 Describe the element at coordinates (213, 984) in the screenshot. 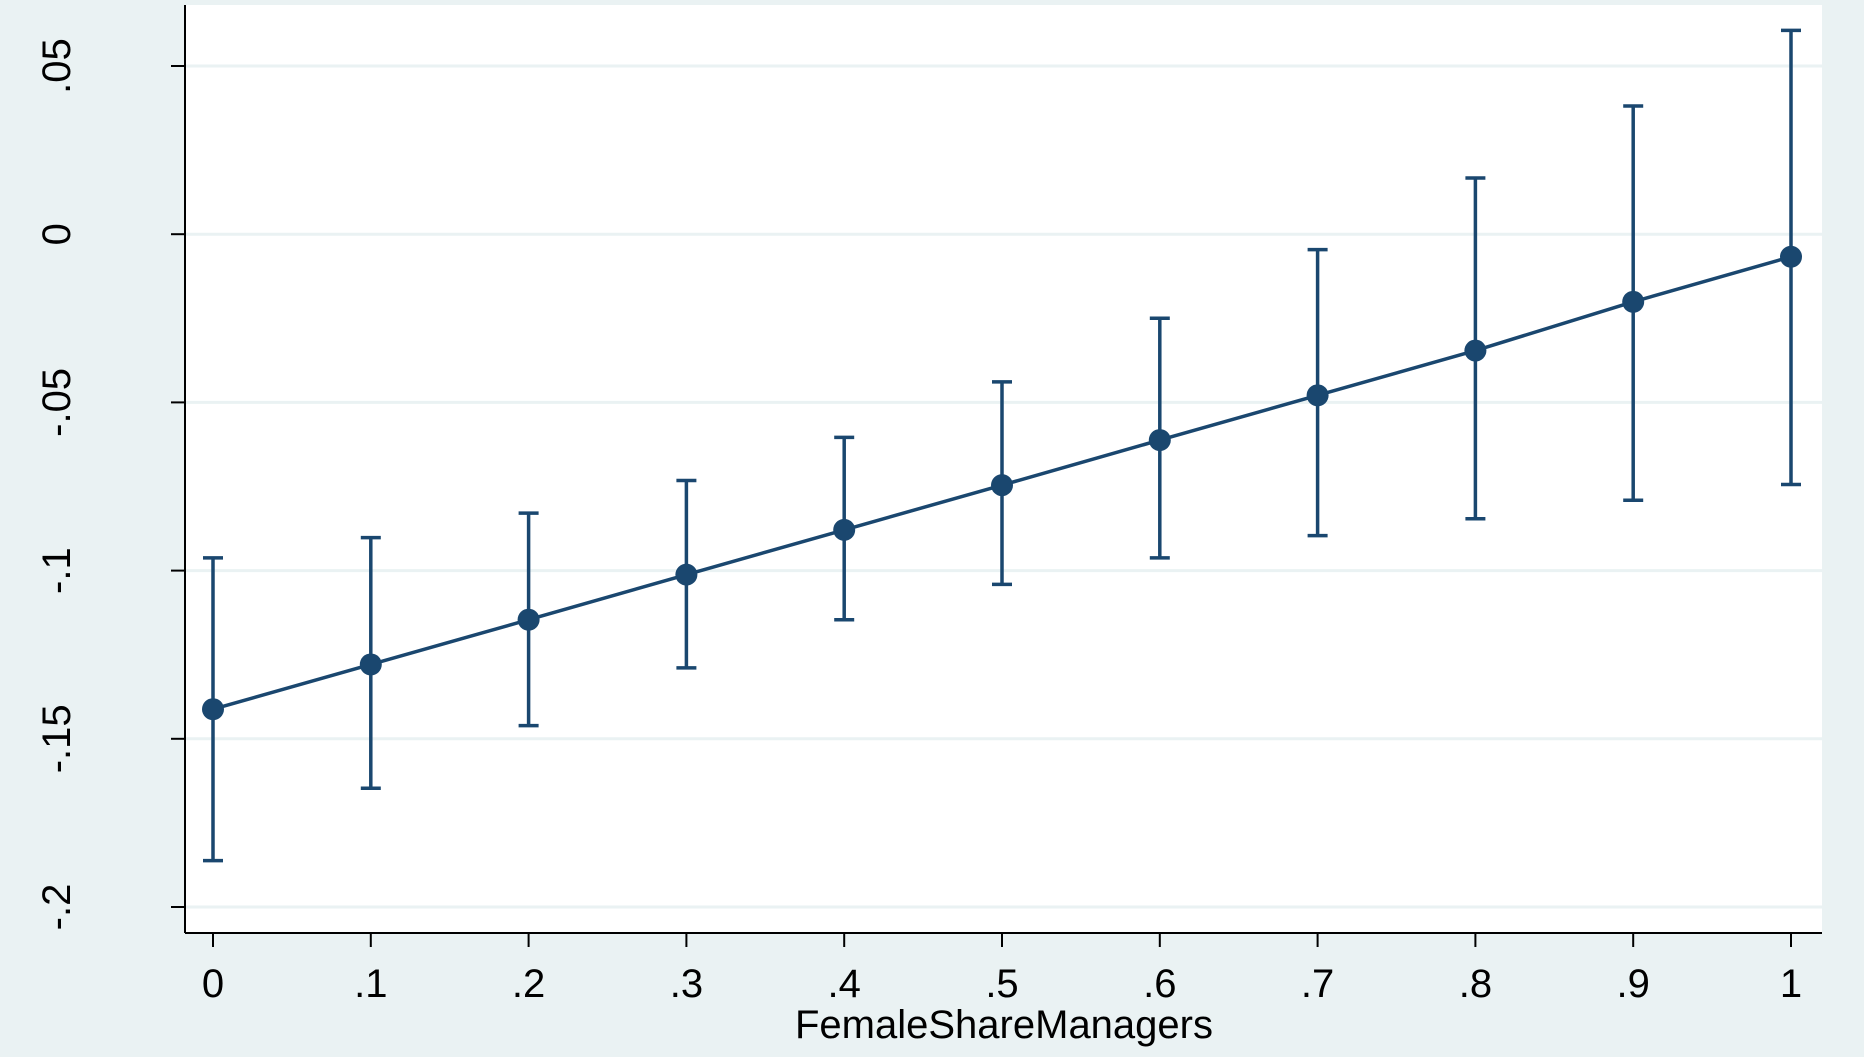

I see `x-tick-label: 0` at that location.